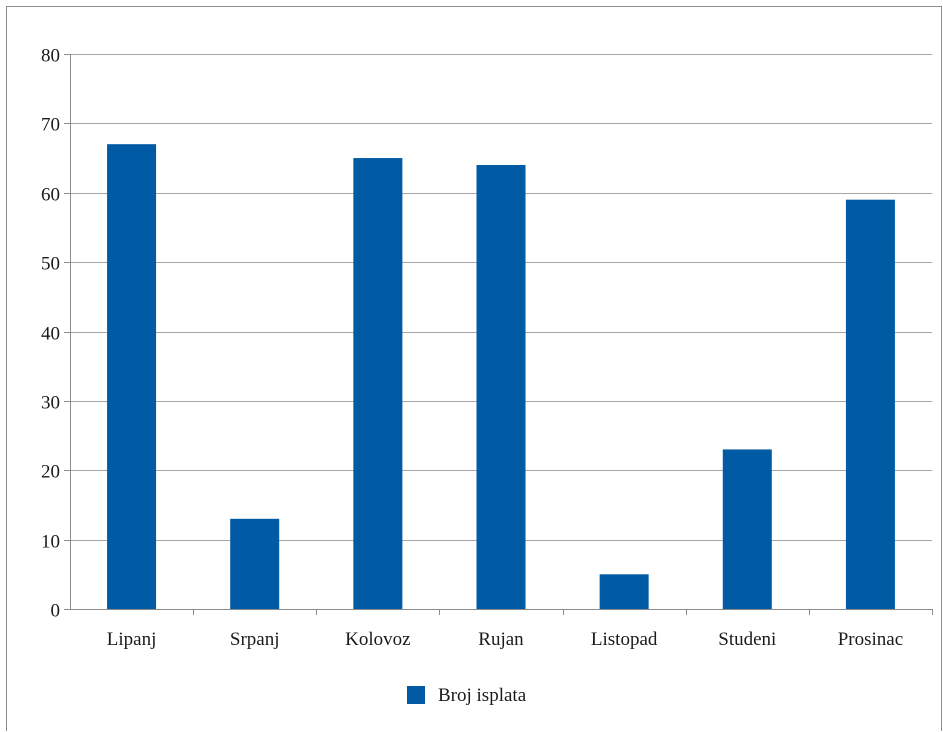  I want to click on x-tick-label: Prosinac, so click(870, 639).